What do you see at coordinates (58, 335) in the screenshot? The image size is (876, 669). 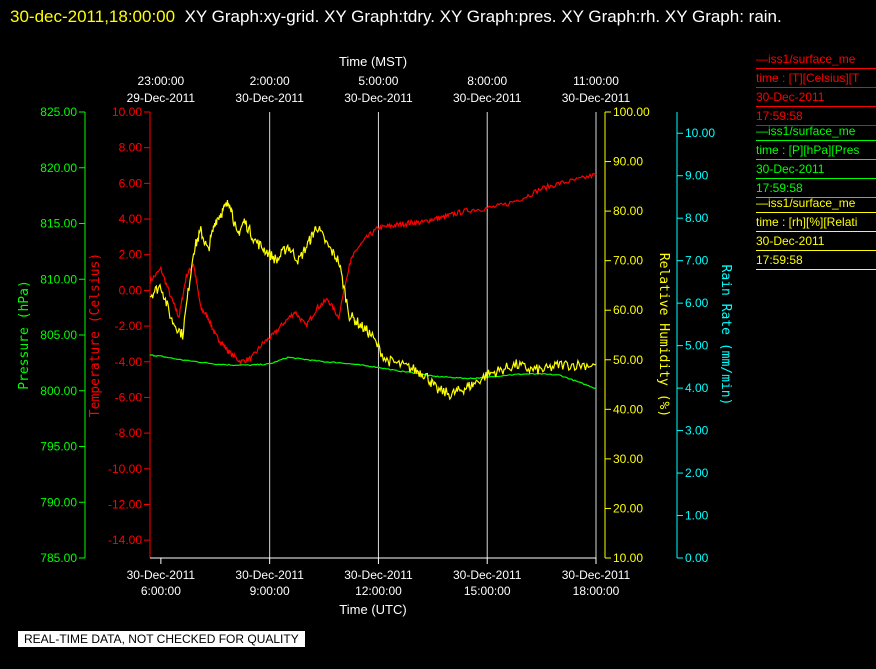 I see `pressure-tick-label: 805.00` at bounding box center [58, 335].